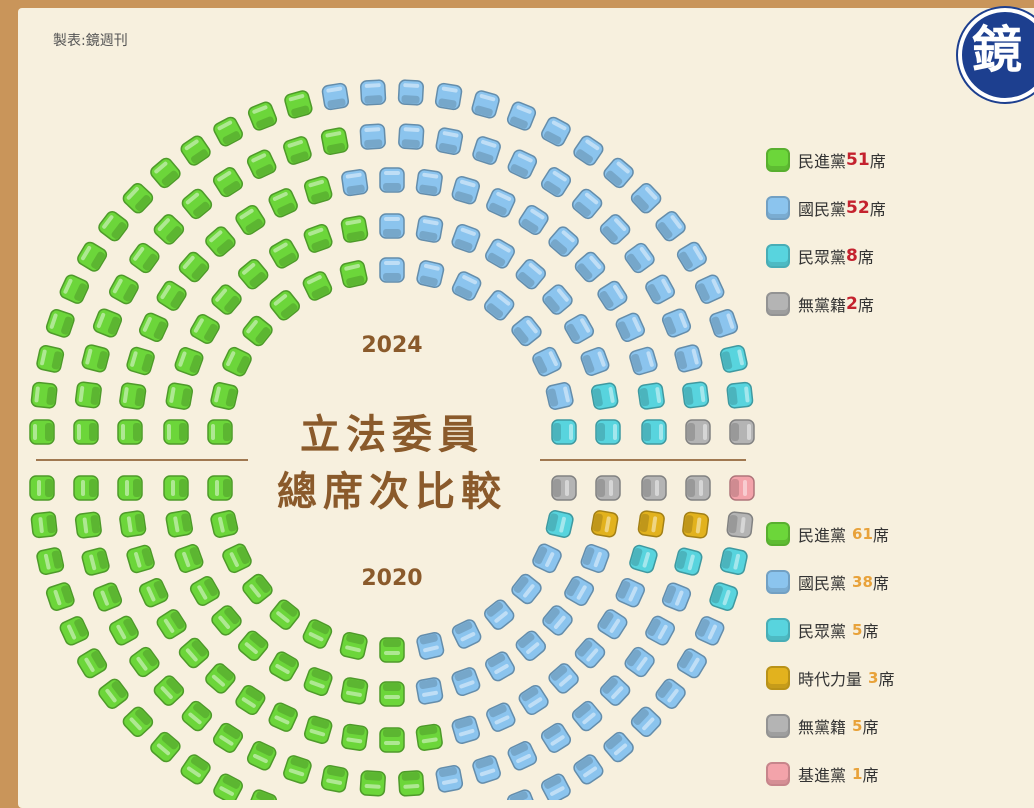 The width and height of the screenshot is (1034, 808). Describe the element at coordinates (822, 161) in the screenshot. I see `legend-party: 民進黨` at that location.